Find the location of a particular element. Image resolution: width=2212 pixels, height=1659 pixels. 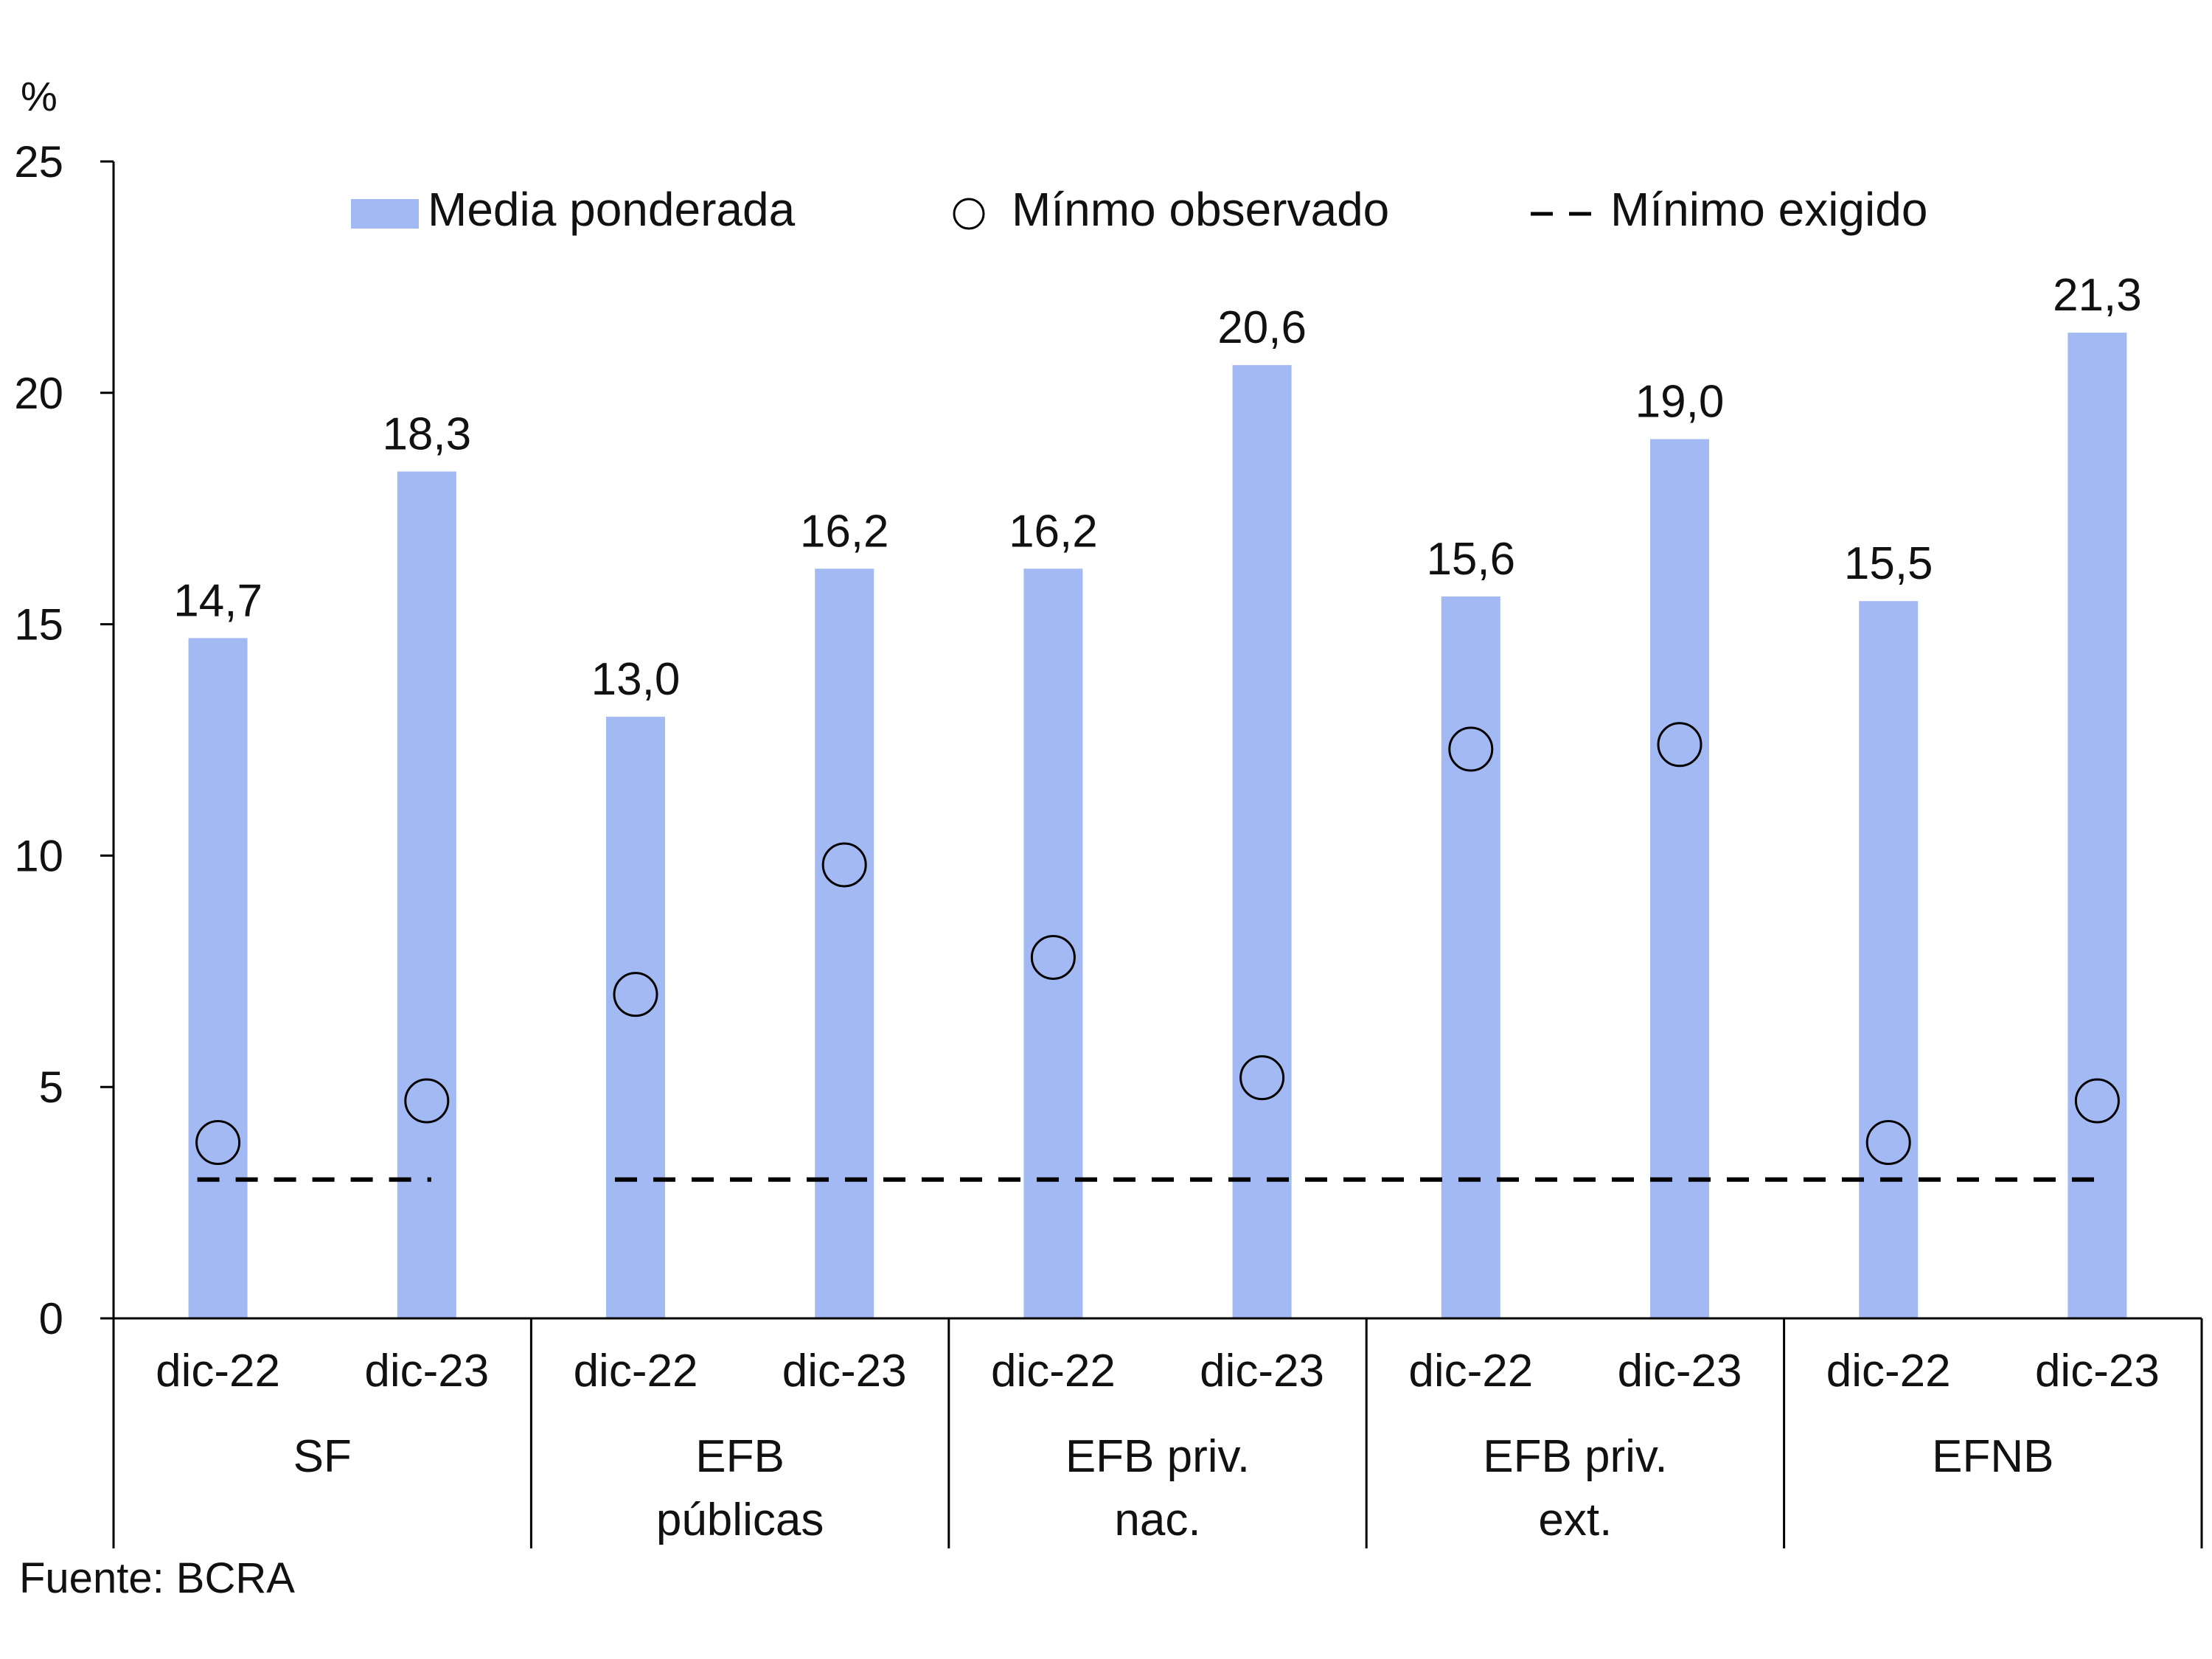

y-tick-label: 0 is located at coordinates (51, 1318).